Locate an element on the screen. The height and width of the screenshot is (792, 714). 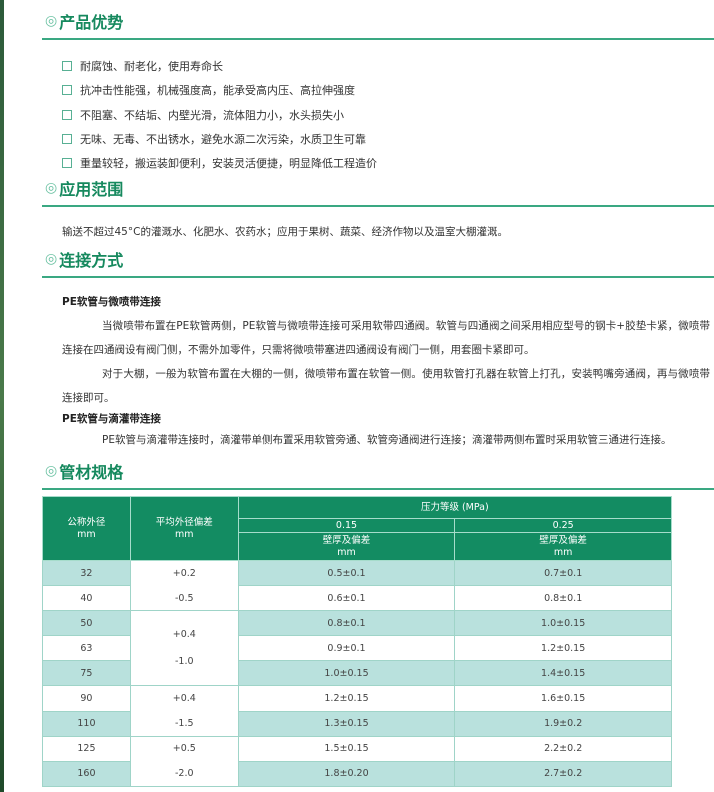
section-title: 连接方式 is located at coordinates (91, 260).